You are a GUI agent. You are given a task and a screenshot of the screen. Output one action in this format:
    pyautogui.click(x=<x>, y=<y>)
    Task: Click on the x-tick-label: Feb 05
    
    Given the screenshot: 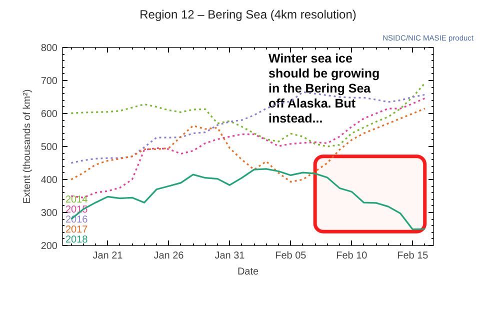 What is the action you would take?
    pyautogui.click(x=291, y=256)
    